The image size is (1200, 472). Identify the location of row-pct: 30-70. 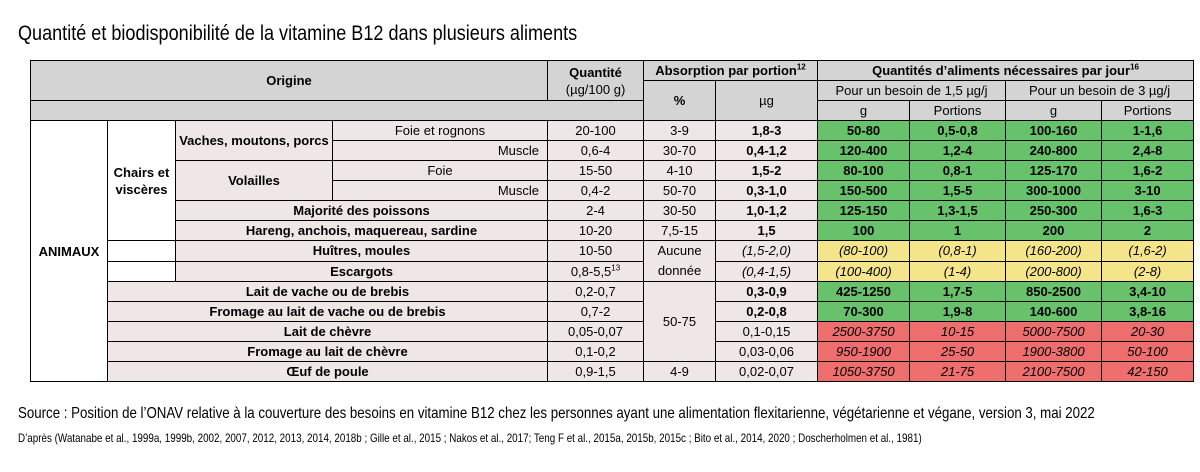
(680, 150).